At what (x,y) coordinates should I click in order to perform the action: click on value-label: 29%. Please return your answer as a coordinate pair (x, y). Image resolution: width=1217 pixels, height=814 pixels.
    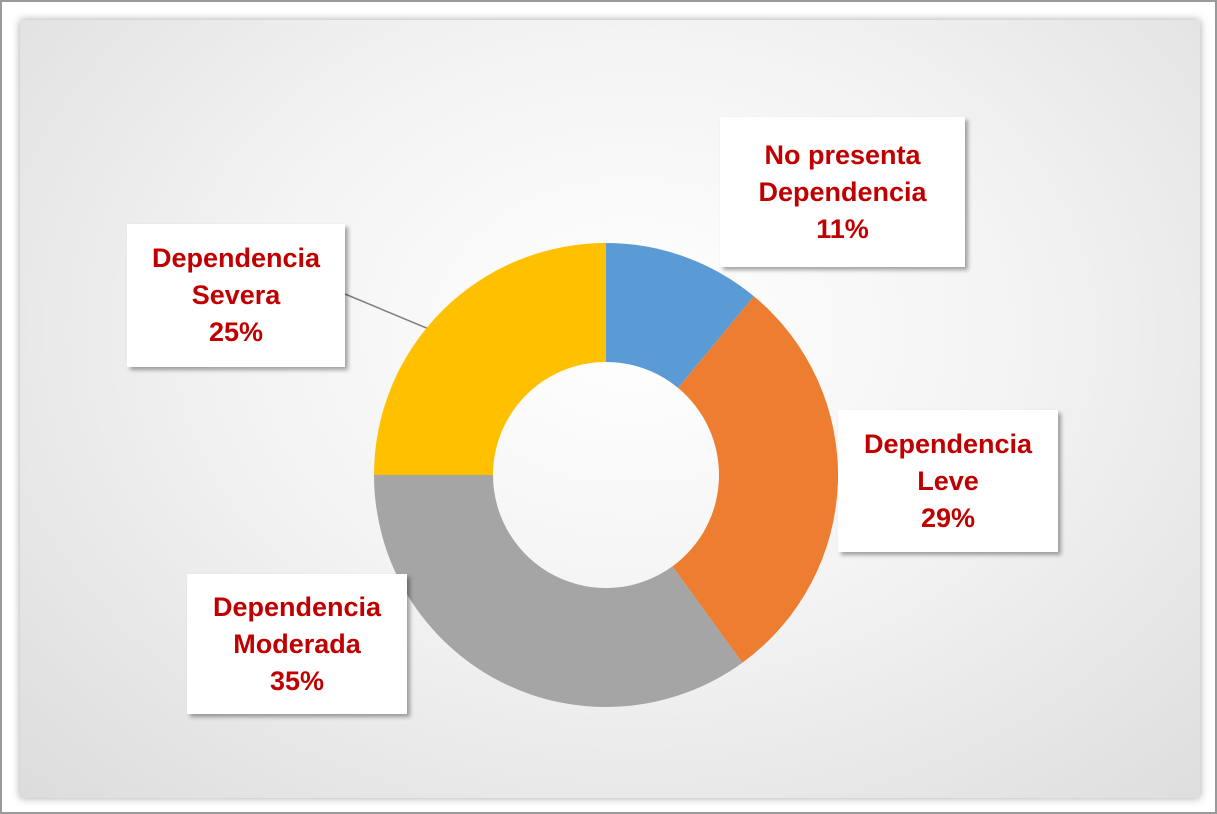
    Looking at the image, I should click on (948, 517).